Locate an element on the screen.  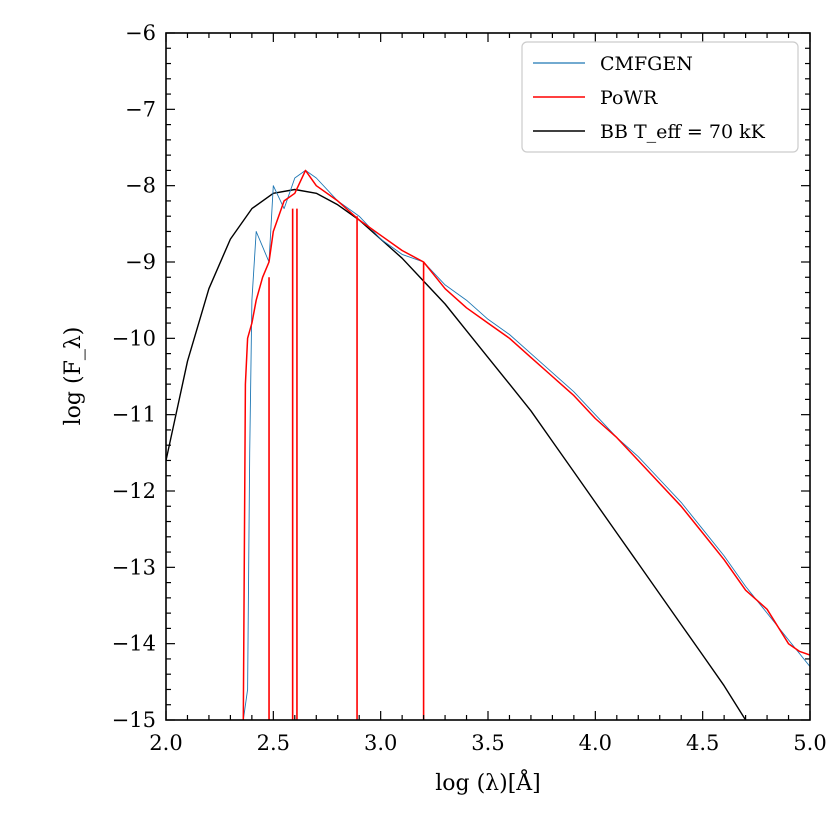
y-tick-label: −12 is located at coordinates (134, 491).